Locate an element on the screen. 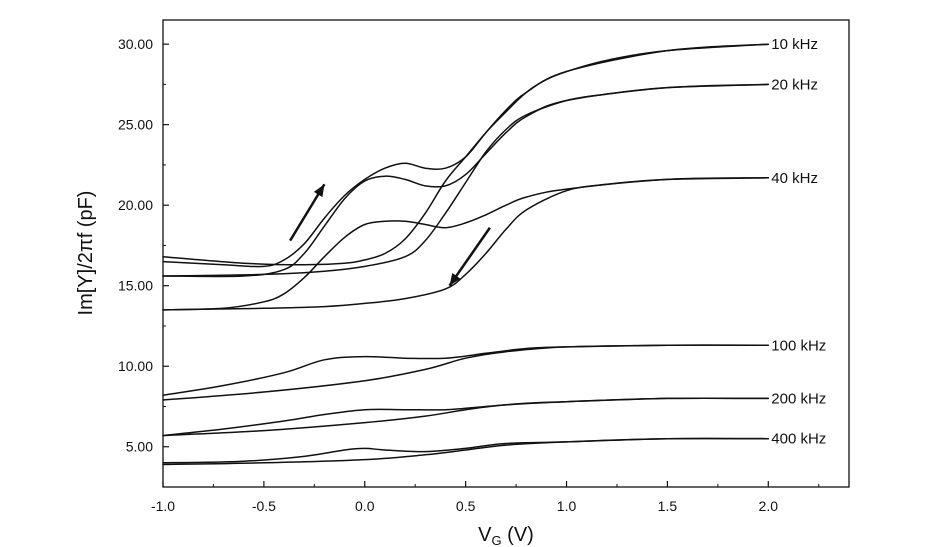 The width and height of the screenshot is (931, 547). x-tick-label: 0.0 is located at coordinates (365, 506).